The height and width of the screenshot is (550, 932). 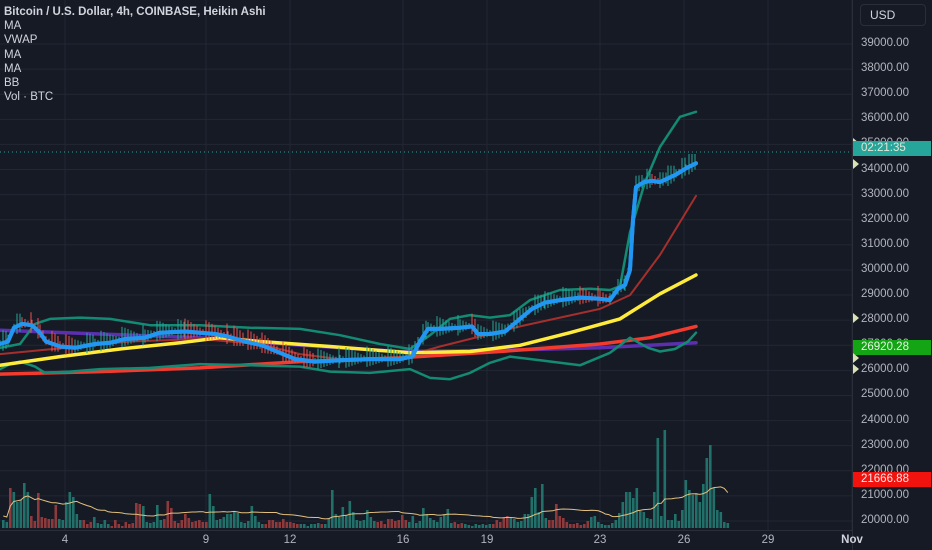 I want to click on series-bb-lower, so click(x=349, y=356).